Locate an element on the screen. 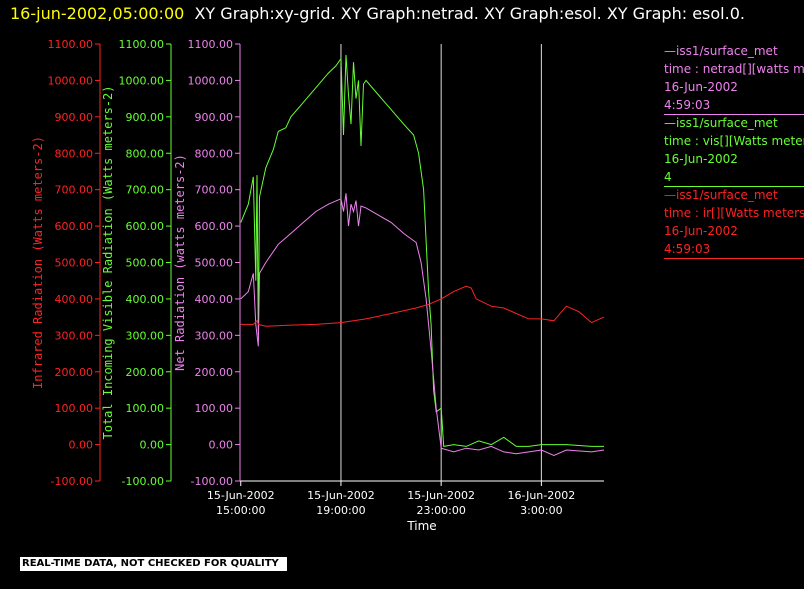 The width and height of the screenshot is (804, 589). legend-time: 4 is located at coordinates (668, 177).